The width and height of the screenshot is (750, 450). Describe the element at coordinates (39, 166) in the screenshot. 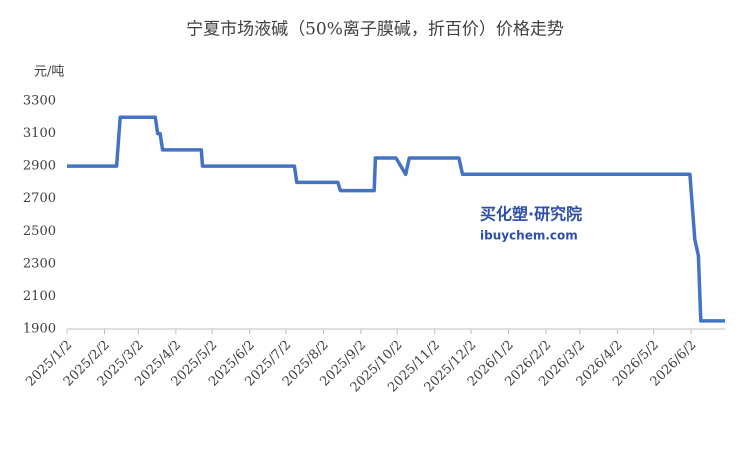

I see `y-tick-label: 2900` at that location.